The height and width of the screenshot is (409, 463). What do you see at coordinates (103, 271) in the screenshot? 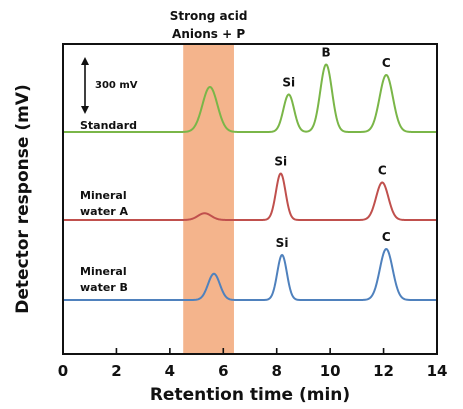
I see `series-label-b-line1: Mineral` at bounding box center [103, 271].